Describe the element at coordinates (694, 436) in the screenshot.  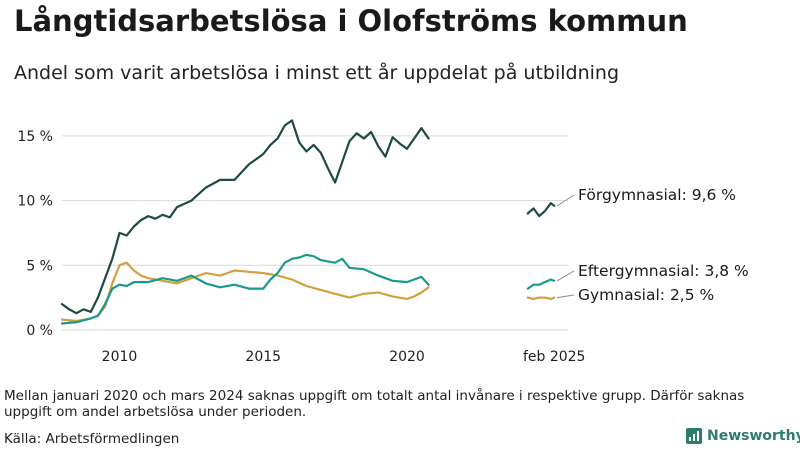
I see `newsworthy-logo-icon` at that location.